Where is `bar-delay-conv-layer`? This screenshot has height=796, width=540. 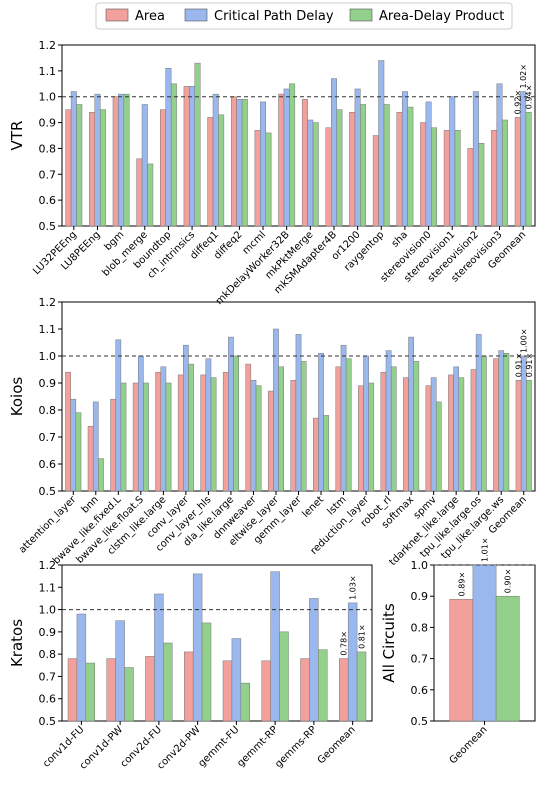 bar-delay-conv-layer is located at coordinates (186, 418).